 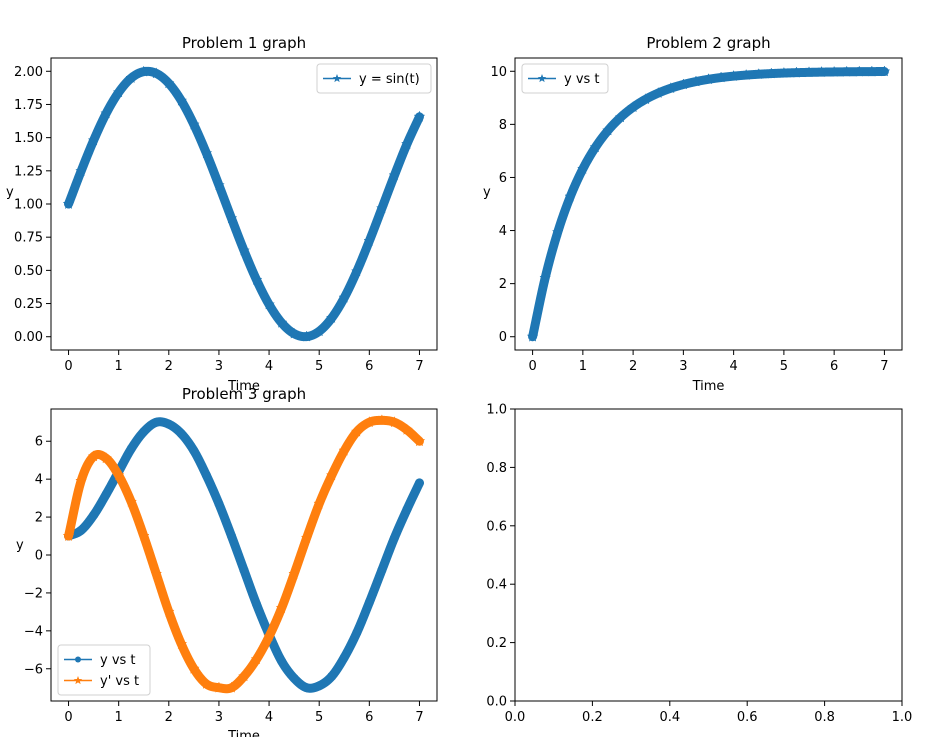 What do you see at coordinates (28, 138) in the screenshot?
I see `y-tick-label: 1.50` at bounding box center [28, 138].